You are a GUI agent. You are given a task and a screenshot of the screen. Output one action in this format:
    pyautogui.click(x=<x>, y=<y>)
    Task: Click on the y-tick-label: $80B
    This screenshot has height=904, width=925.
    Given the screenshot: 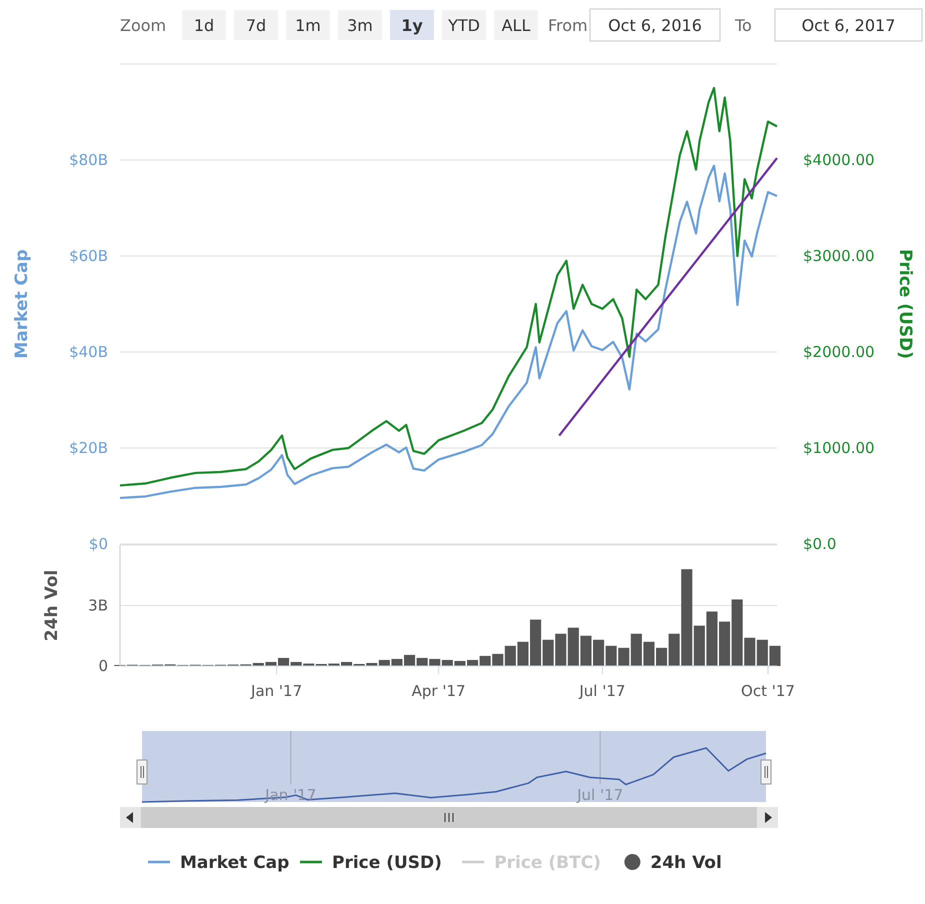 What is the action you would take?
    pyautogui.click(x=88, y=160)
    